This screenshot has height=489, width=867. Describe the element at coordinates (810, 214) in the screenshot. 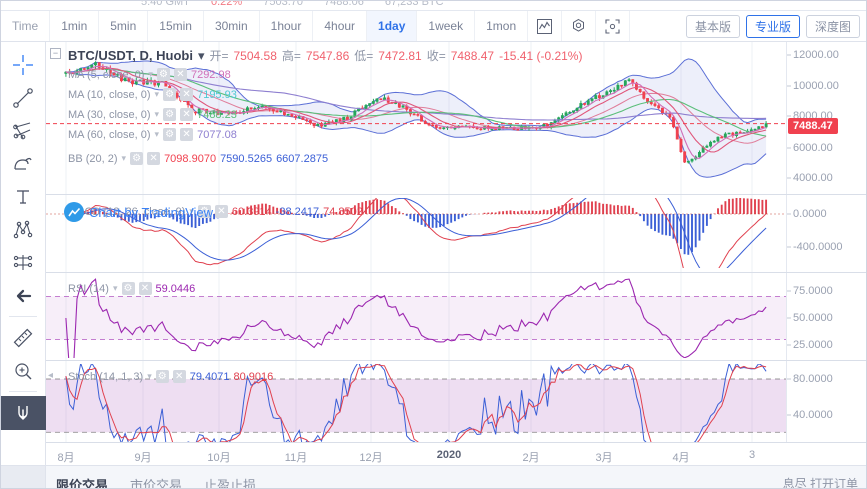

I see `macd-axis-label-0: 0.0000` at that location.